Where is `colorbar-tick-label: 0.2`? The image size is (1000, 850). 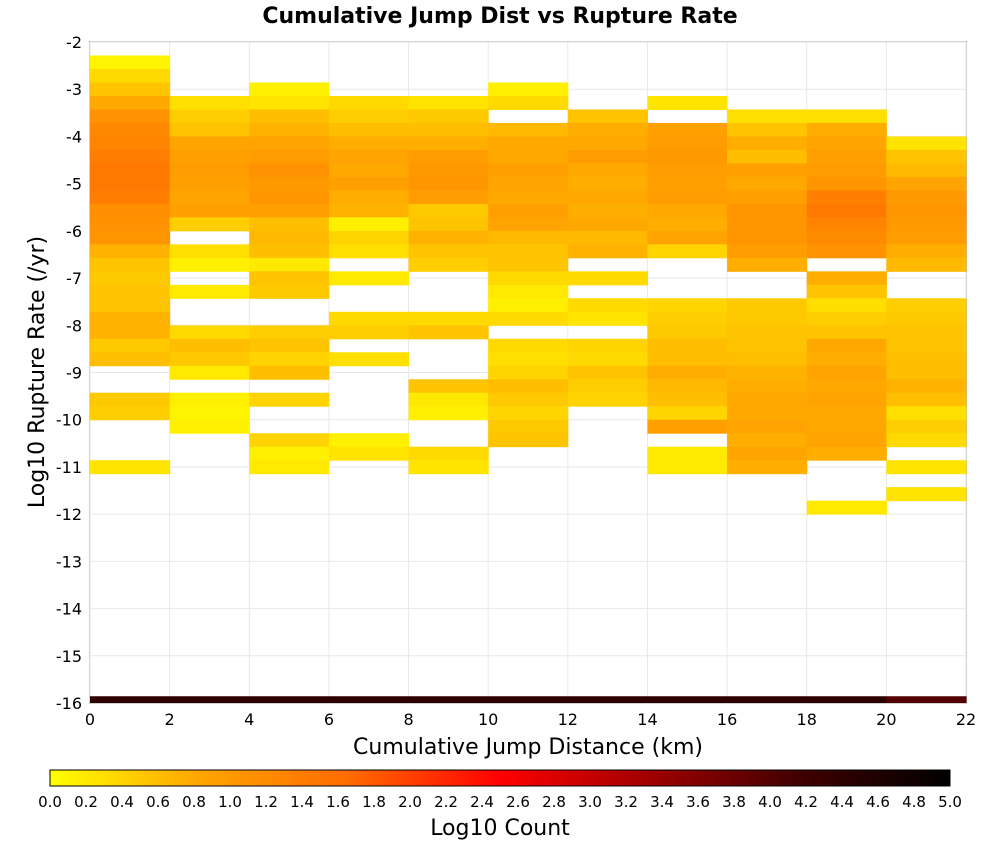
colorbar-tick-label: 0.2 is located at coordinates (86, 802).